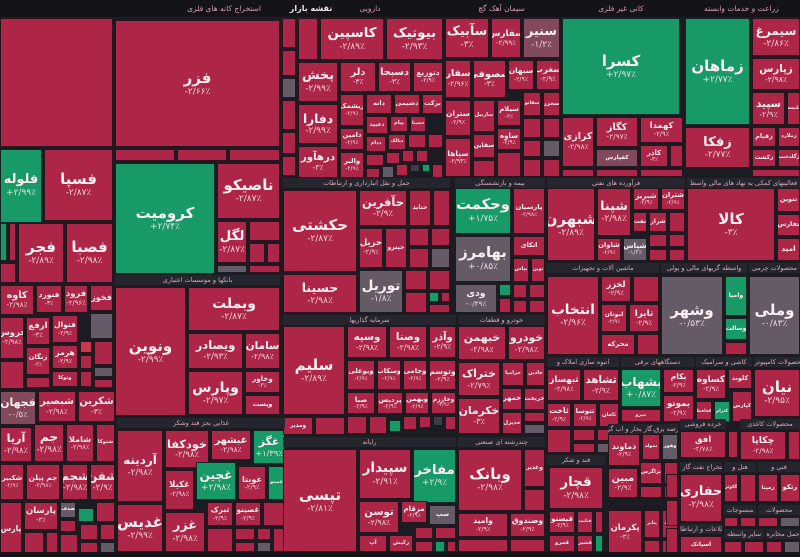 The width and height of the screenshot is (800, 557). I want to click on stock-tile: شجم -۲/۹۸٪, so click(75, 482).